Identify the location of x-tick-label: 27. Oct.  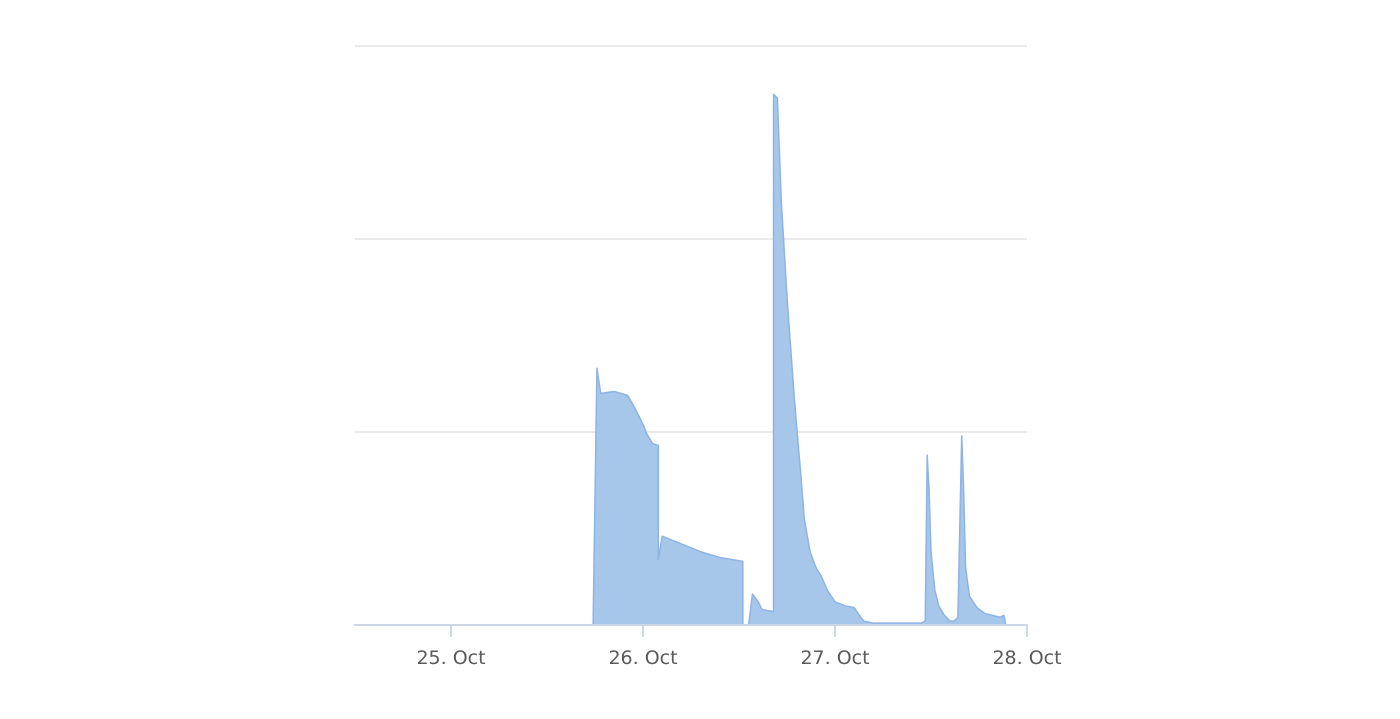
(834, 658).